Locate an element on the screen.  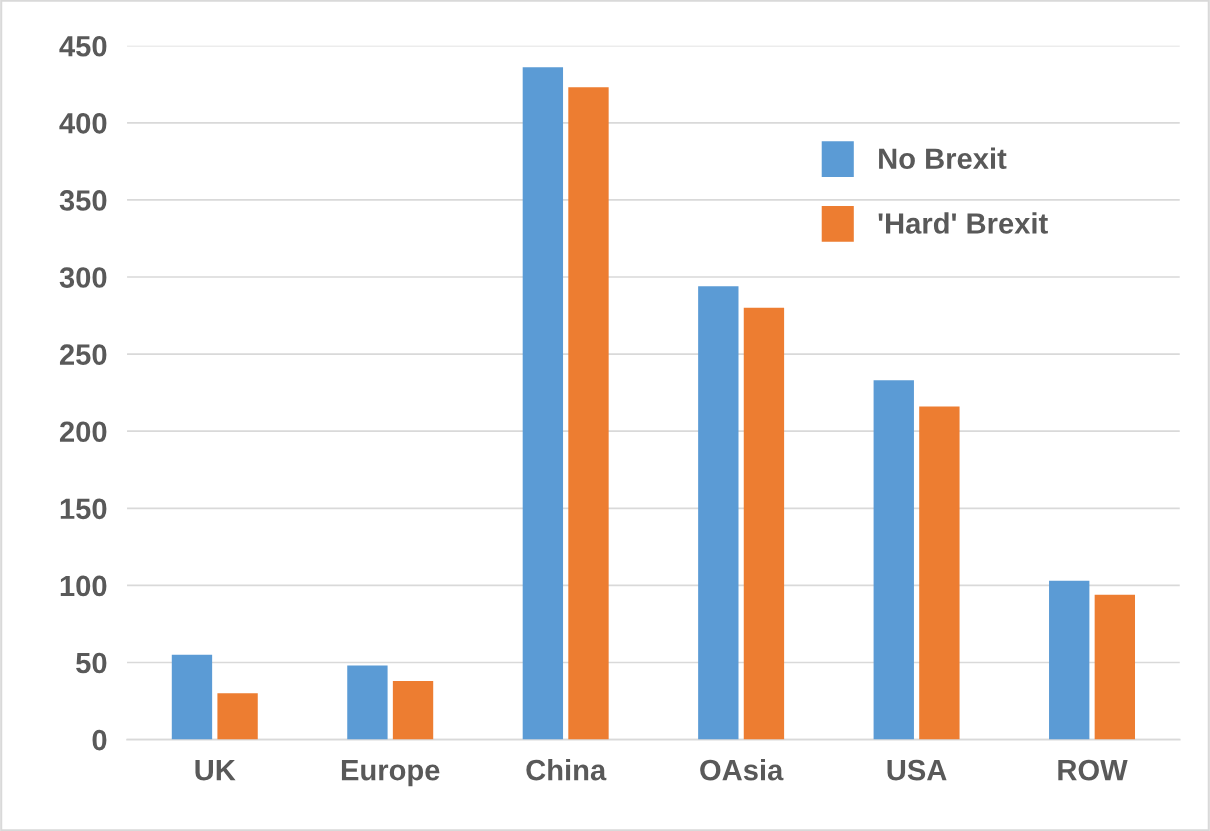
y-tick-label: 350 is located at coordinates (83, 200).